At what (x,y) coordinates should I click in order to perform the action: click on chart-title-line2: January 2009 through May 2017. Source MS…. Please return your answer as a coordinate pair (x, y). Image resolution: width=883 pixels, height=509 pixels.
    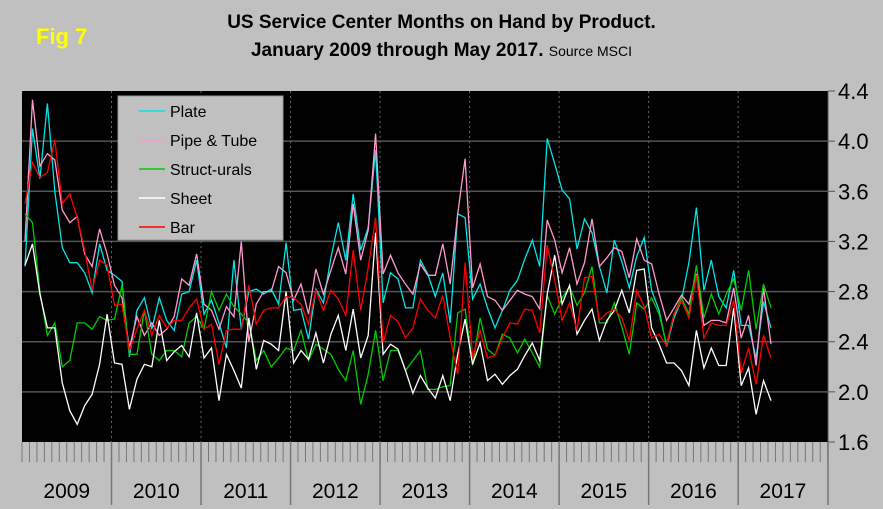
    Looking at the image, I should click on (441, 51).